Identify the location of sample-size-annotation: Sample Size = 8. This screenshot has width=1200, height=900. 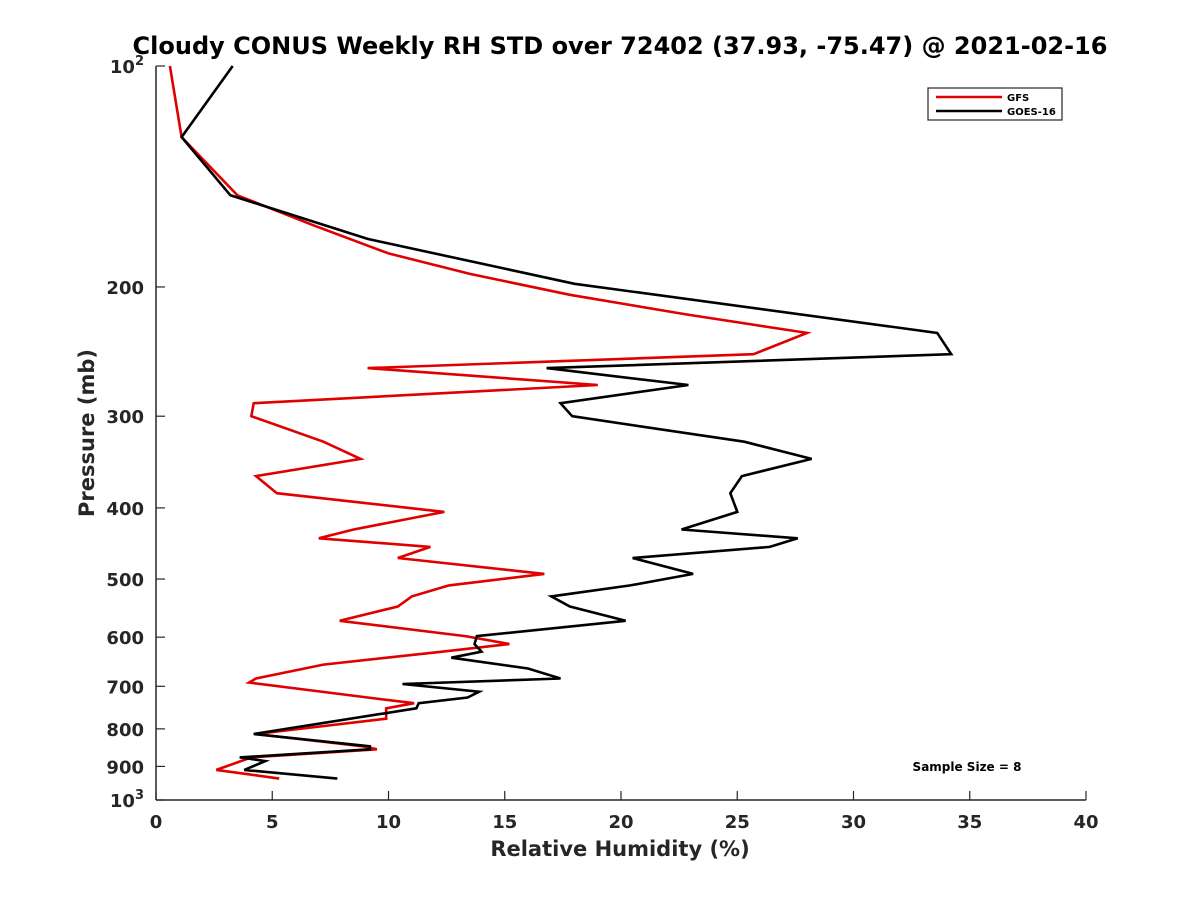
(967, 767).